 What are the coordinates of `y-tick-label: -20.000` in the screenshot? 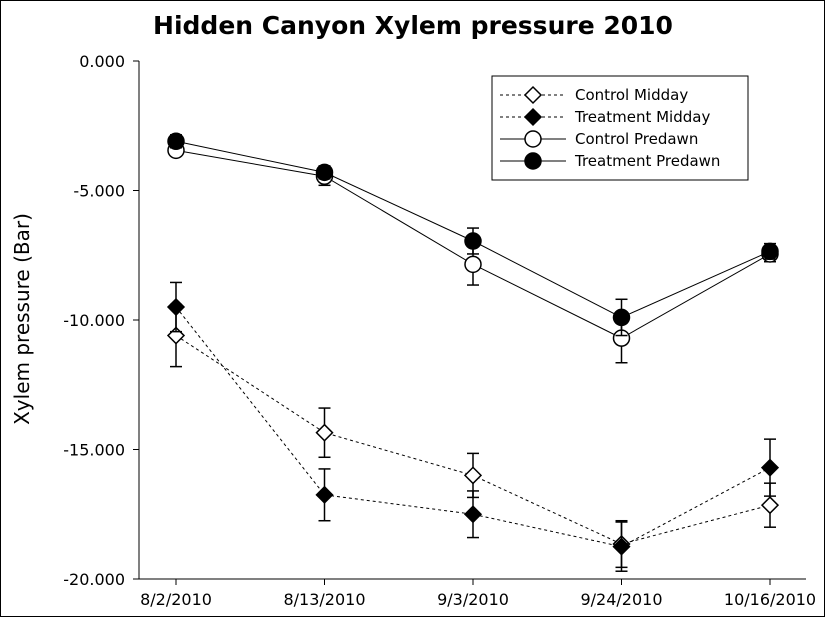 It's located at (94, 579).